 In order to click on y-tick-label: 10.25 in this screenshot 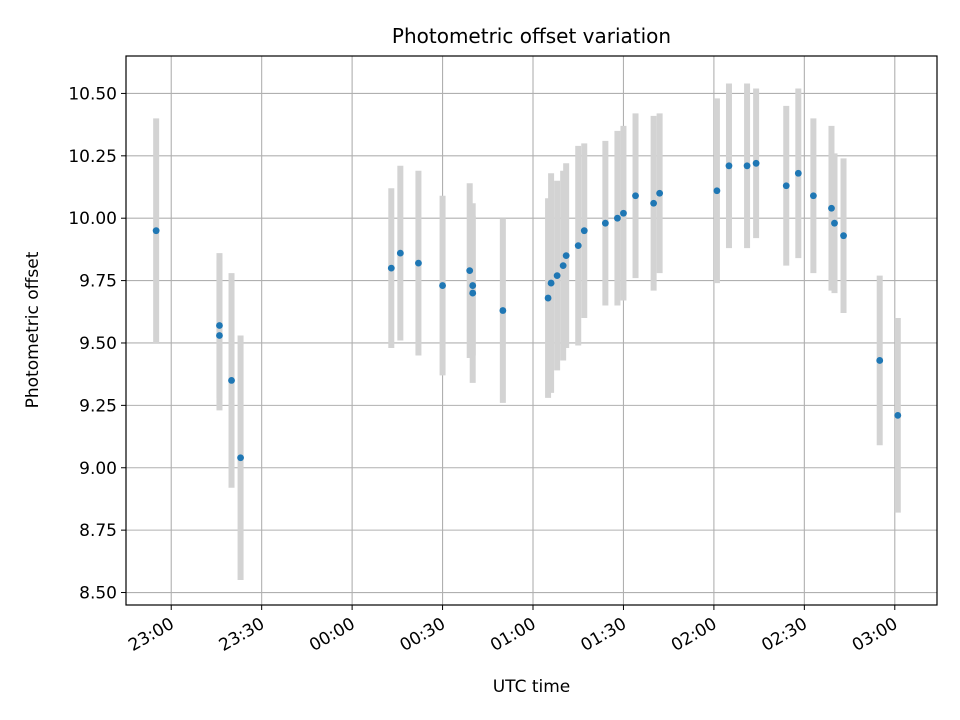, I will do `click(92, 157)`.